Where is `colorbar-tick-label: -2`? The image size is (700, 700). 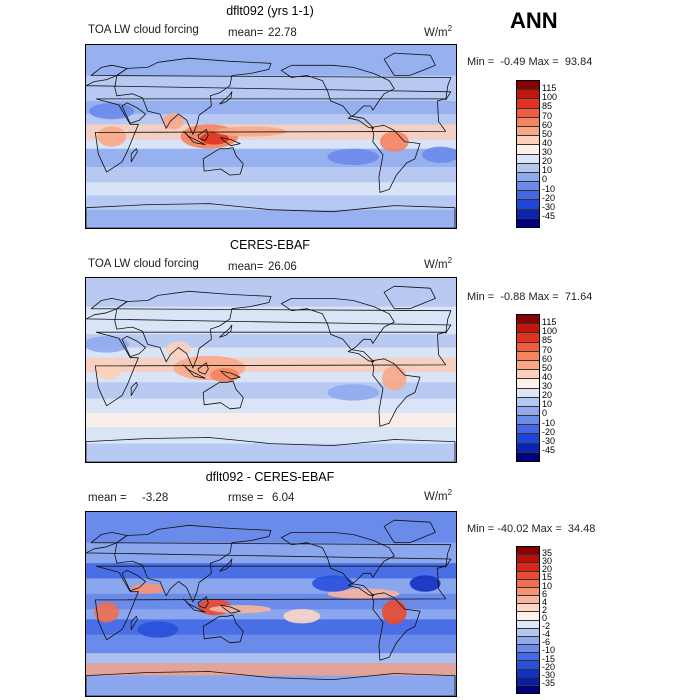 colorbar-tick-label: -2 is located at coordinates (546, 626).